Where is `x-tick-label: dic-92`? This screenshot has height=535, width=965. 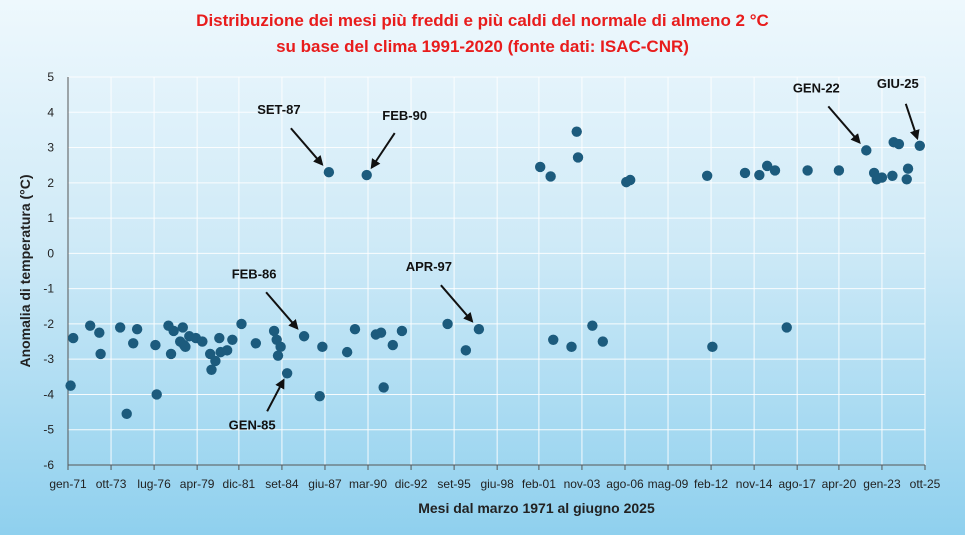 x-tick-label: dic-92 is located at coordinates (411, 484).